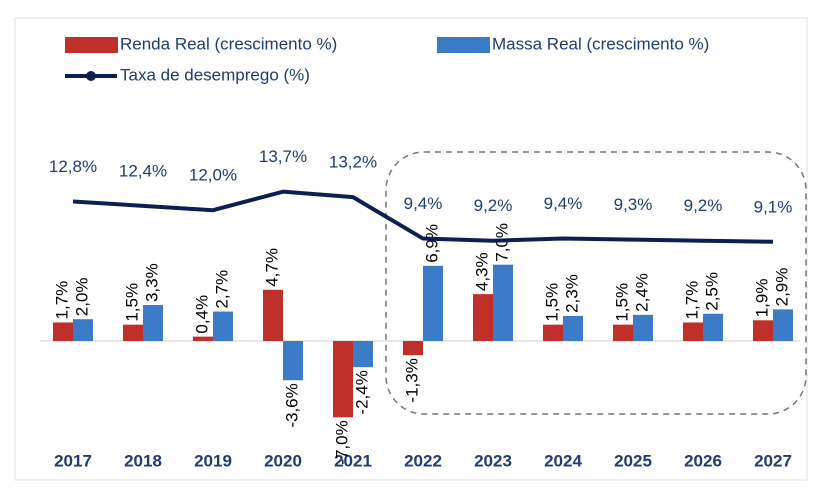 The image size is (825, 487). I want to click on x-tick-label: 2018, so click(143, 460).